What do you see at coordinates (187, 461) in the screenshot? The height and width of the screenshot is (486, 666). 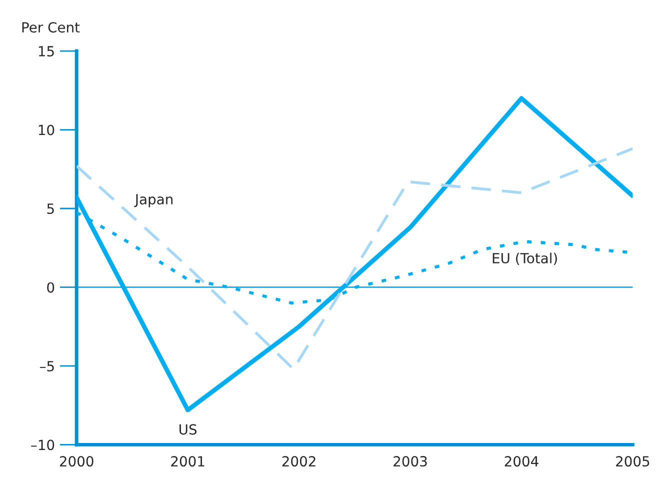 I see `x-tick-label: 2001` at bounding box center [187, 461].